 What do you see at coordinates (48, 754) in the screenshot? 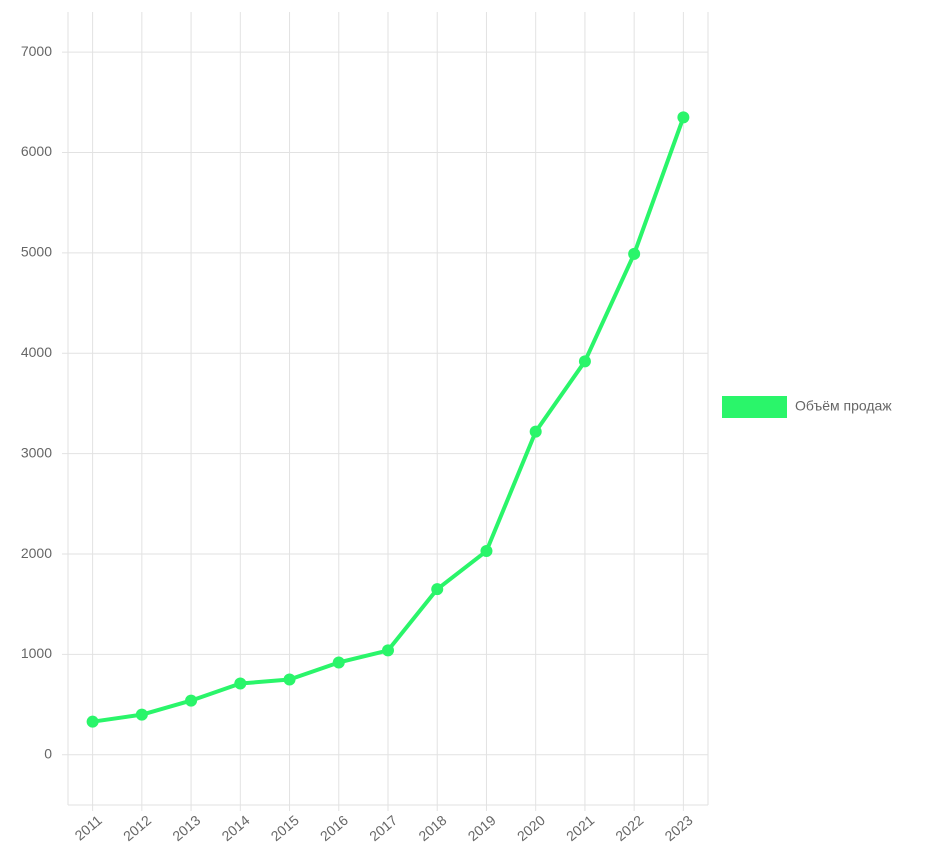
I see `y-tick-label: 0` at bounding box center [48, 754].